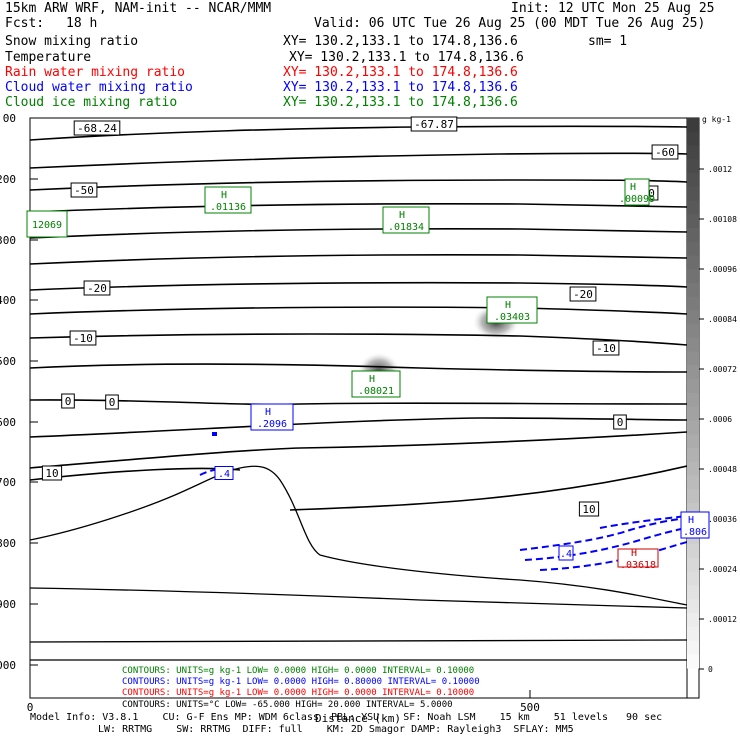 The height and width of the screenshot is (740, 740). Describe the element at coordinates (358, 718) in the screenshot. I see `x-axis-label: Distance (km)` at that location.